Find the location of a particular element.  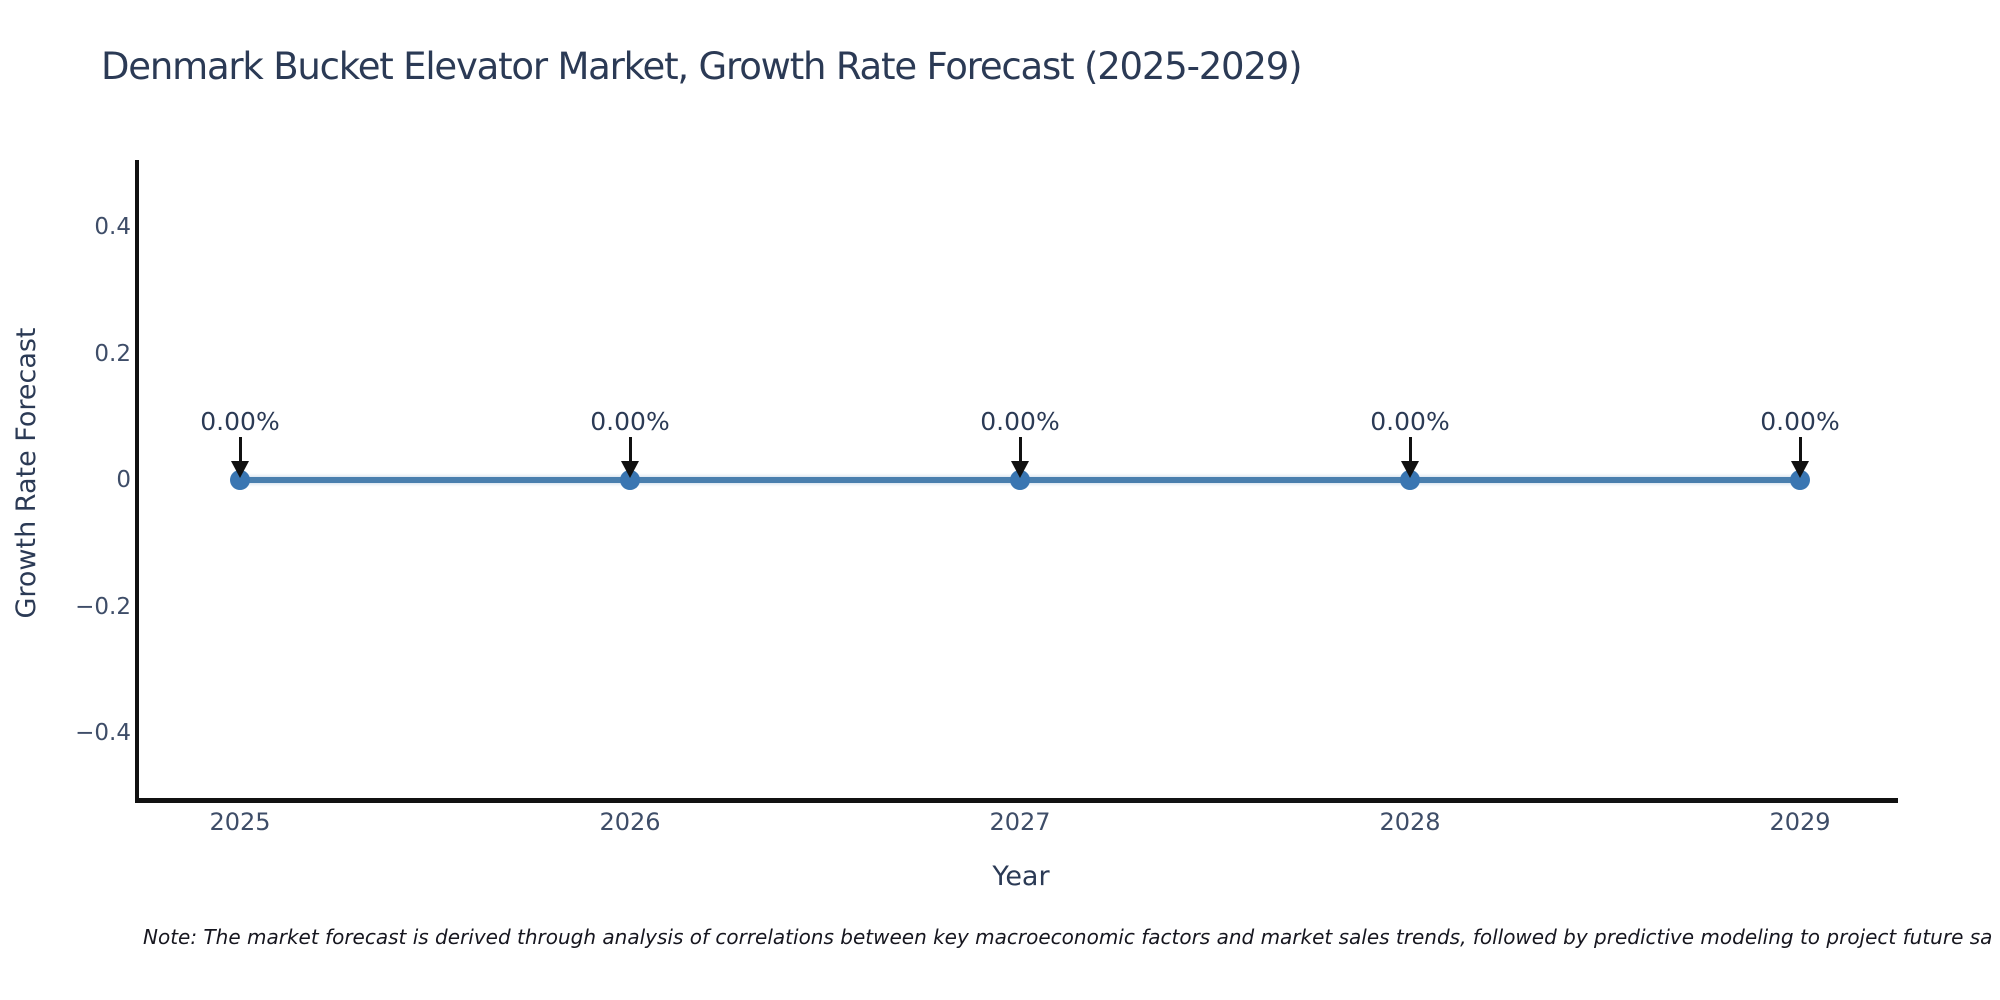

x-tick-label: 2028 is located at coordinates (1410, 822).